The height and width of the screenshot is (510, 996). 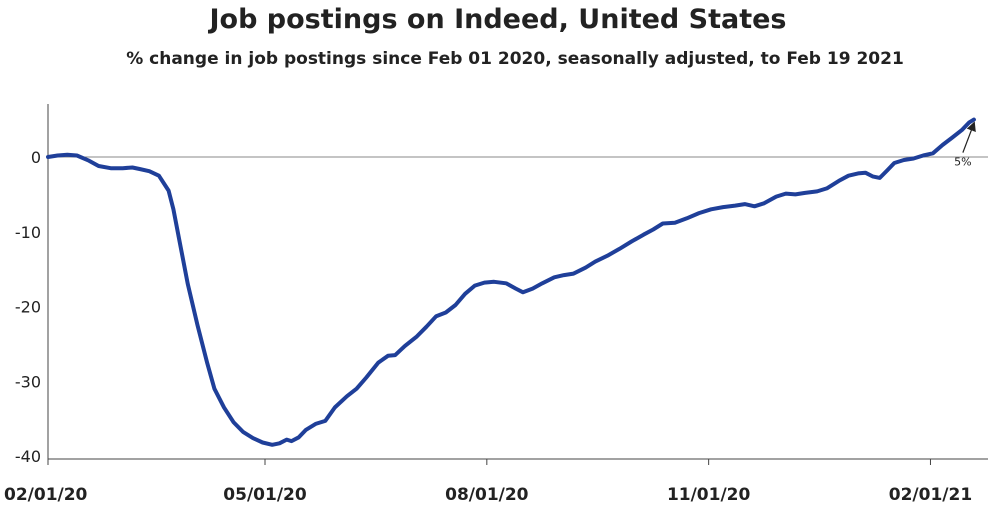 What do you see at coordinates (709, 495) in the screenshot?
I see `x-tick-label: 11/01/20` at bounding box center [709, 495].